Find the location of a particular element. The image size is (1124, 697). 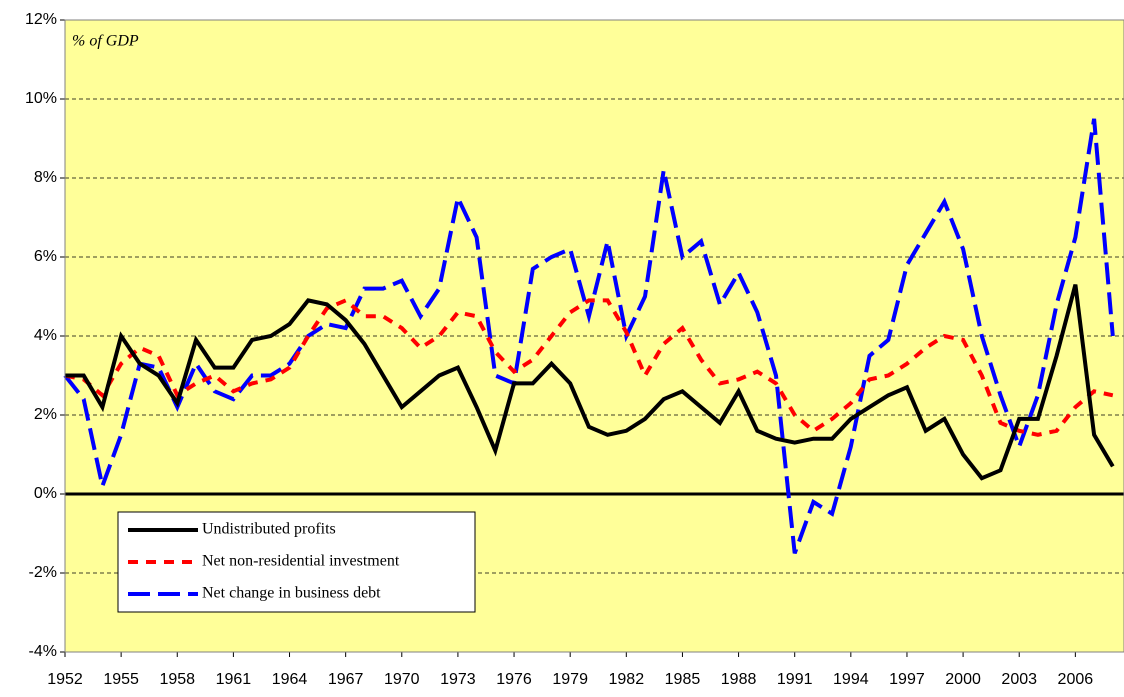

x-tick-label: 2006 is located at coordinates (1076, 679).